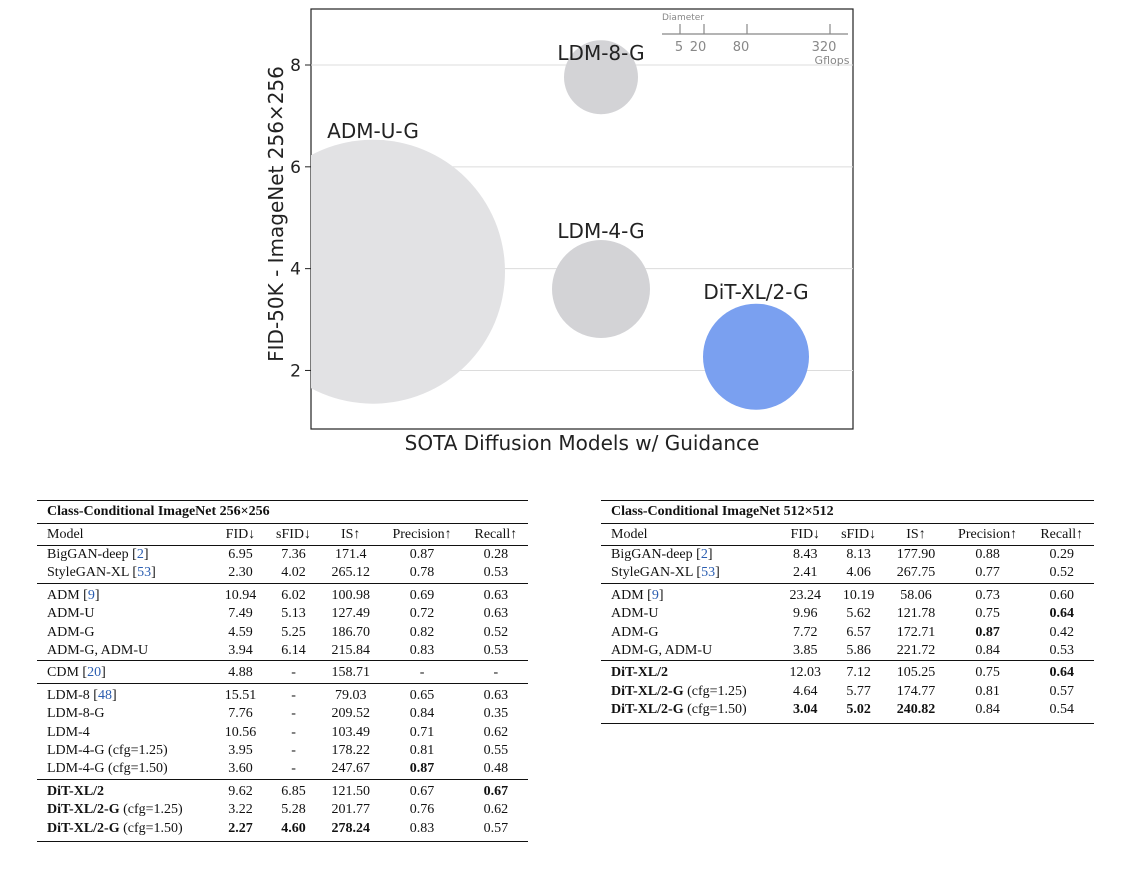  Describe the element at coordinates (293, 694) in the screenshot. I see `metric-sfid: -` at that location.